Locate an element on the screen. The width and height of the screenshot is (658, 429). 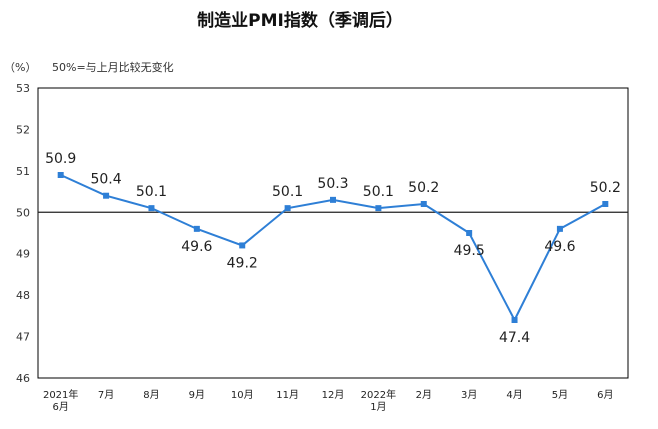
x-tick-label: 1月 is located at coordinates (378, 407).